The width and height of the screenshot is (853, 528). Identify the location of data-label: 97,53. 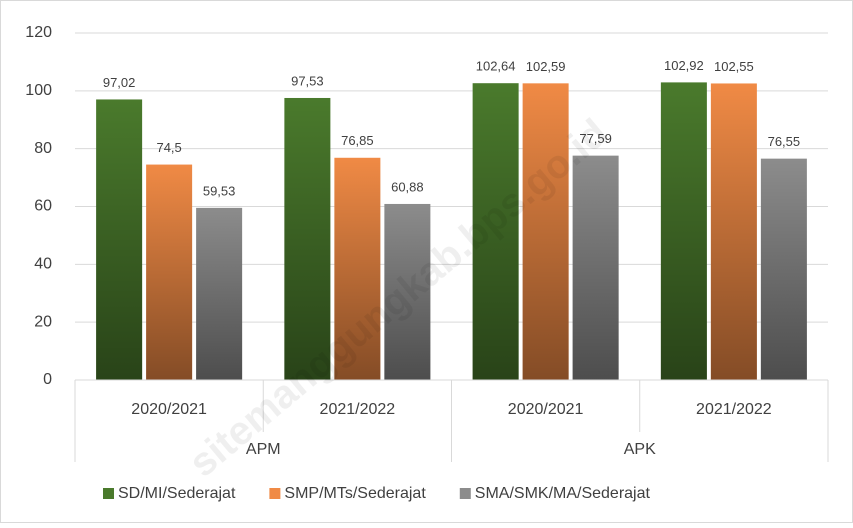
(307, 80).